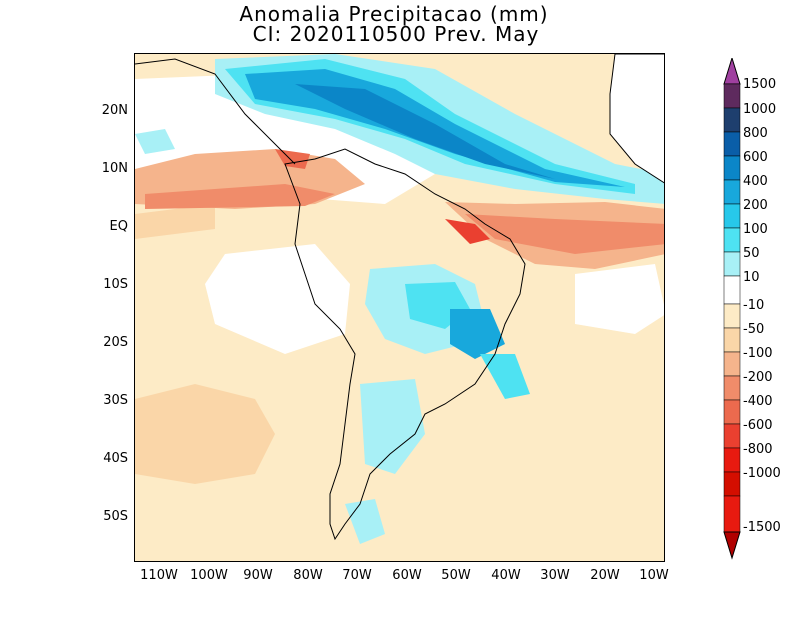 The height and width of the screenshot is (618, 800). I want to click on legend-label: 1000, so click(760, 109).